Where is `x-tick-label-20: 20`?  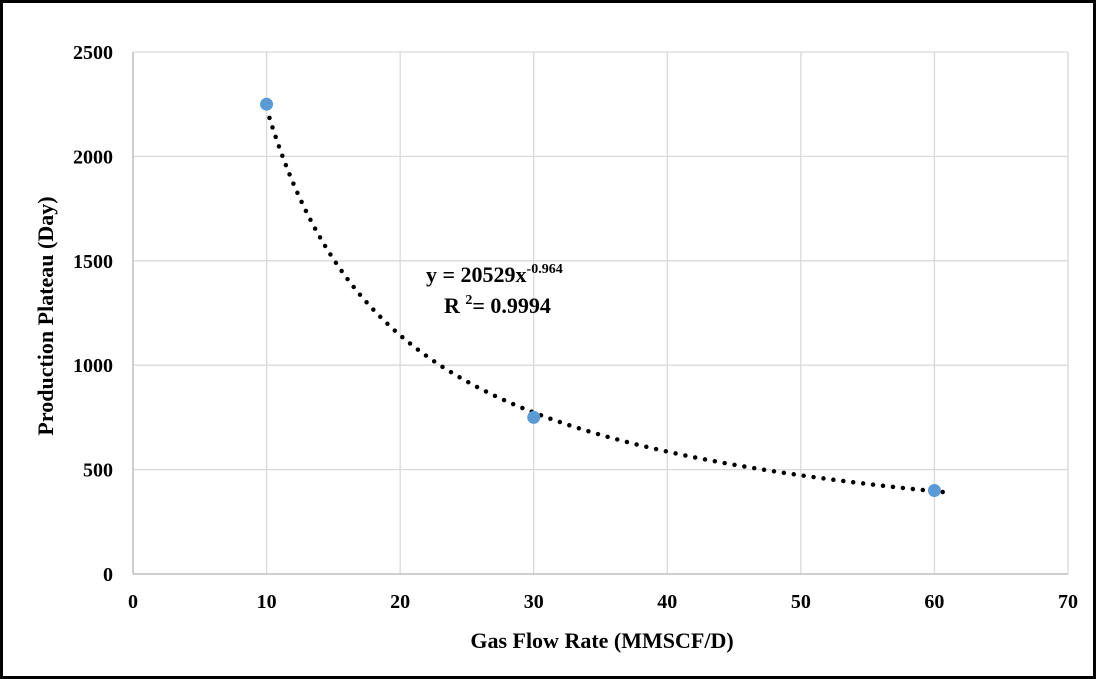
x-tick-label-20: 20 is located at coordinates (400, 602).